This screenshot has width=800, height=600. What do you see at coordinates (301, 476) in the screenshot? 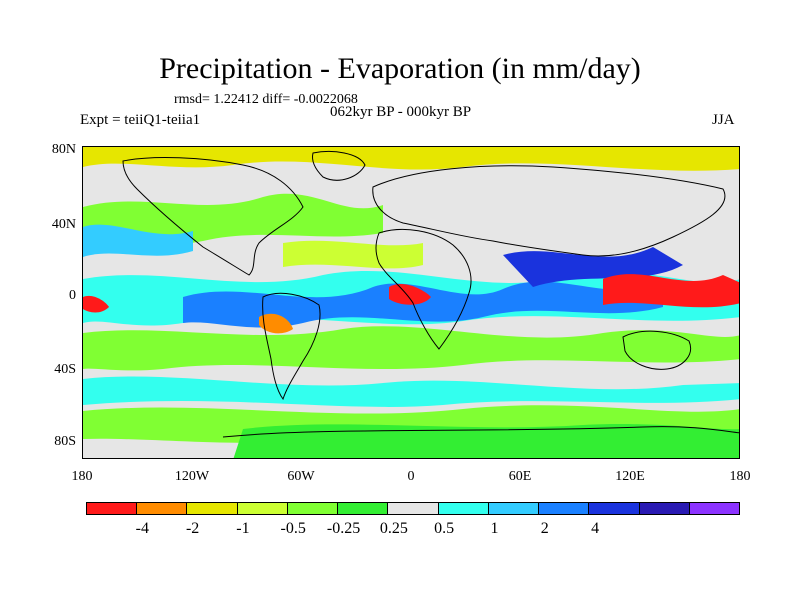
I see `lon-tick-label: 60W` at bounding box center [301, 476].